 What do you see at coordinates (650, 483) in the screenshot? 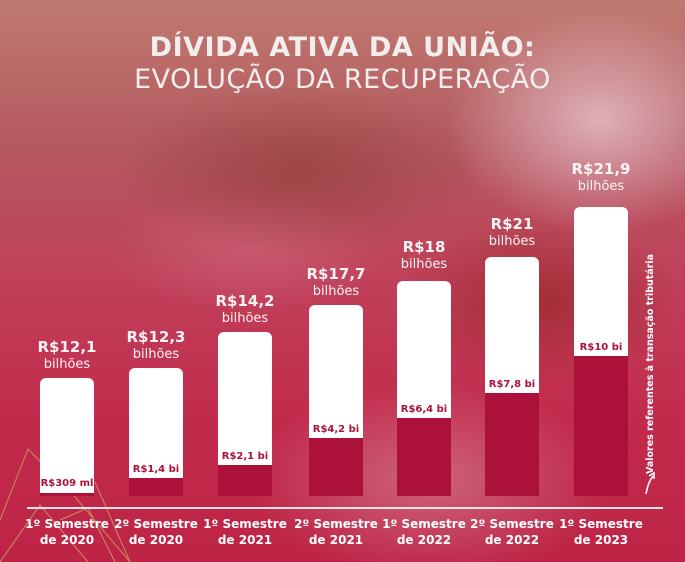
I see `curved-arrow-icon` at bounding box center [650, 483].